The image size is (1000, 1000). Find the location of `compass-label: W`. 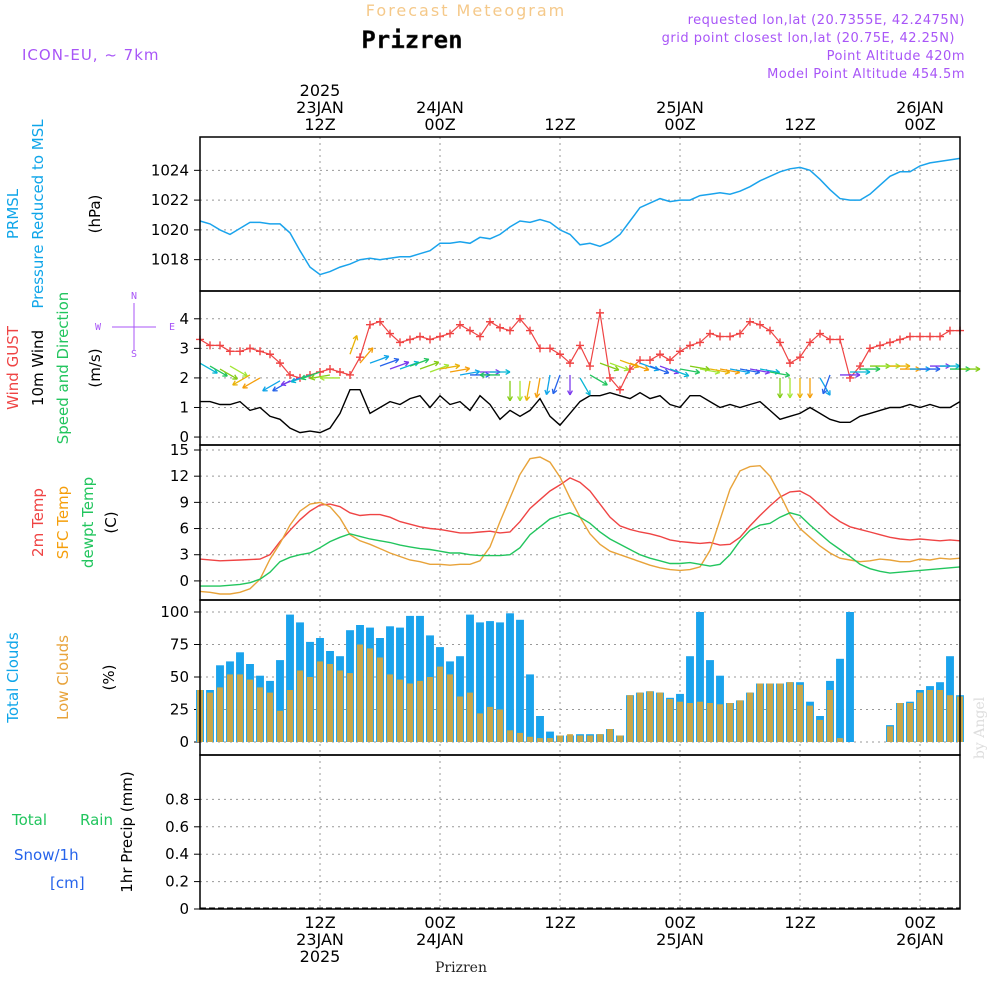

compass-label: W is located at coordinates (98, 327).